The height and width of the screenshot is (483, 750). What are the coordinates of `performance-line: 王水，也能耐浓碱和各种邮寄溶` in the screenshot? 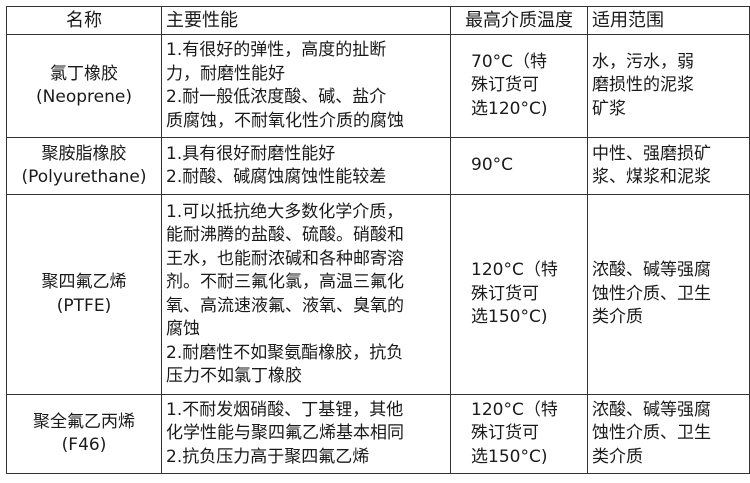 It's located at (285, 258).